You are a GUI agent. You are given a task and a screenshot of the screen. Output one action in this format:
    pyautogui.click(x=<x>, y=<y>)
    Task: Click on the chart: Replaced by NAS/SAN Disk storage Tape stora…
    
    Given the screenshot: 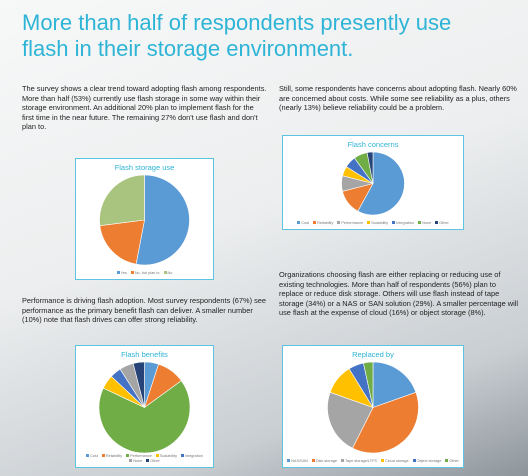 What is the action you would take?
    pyautogui.click(x=373, y=406)
    